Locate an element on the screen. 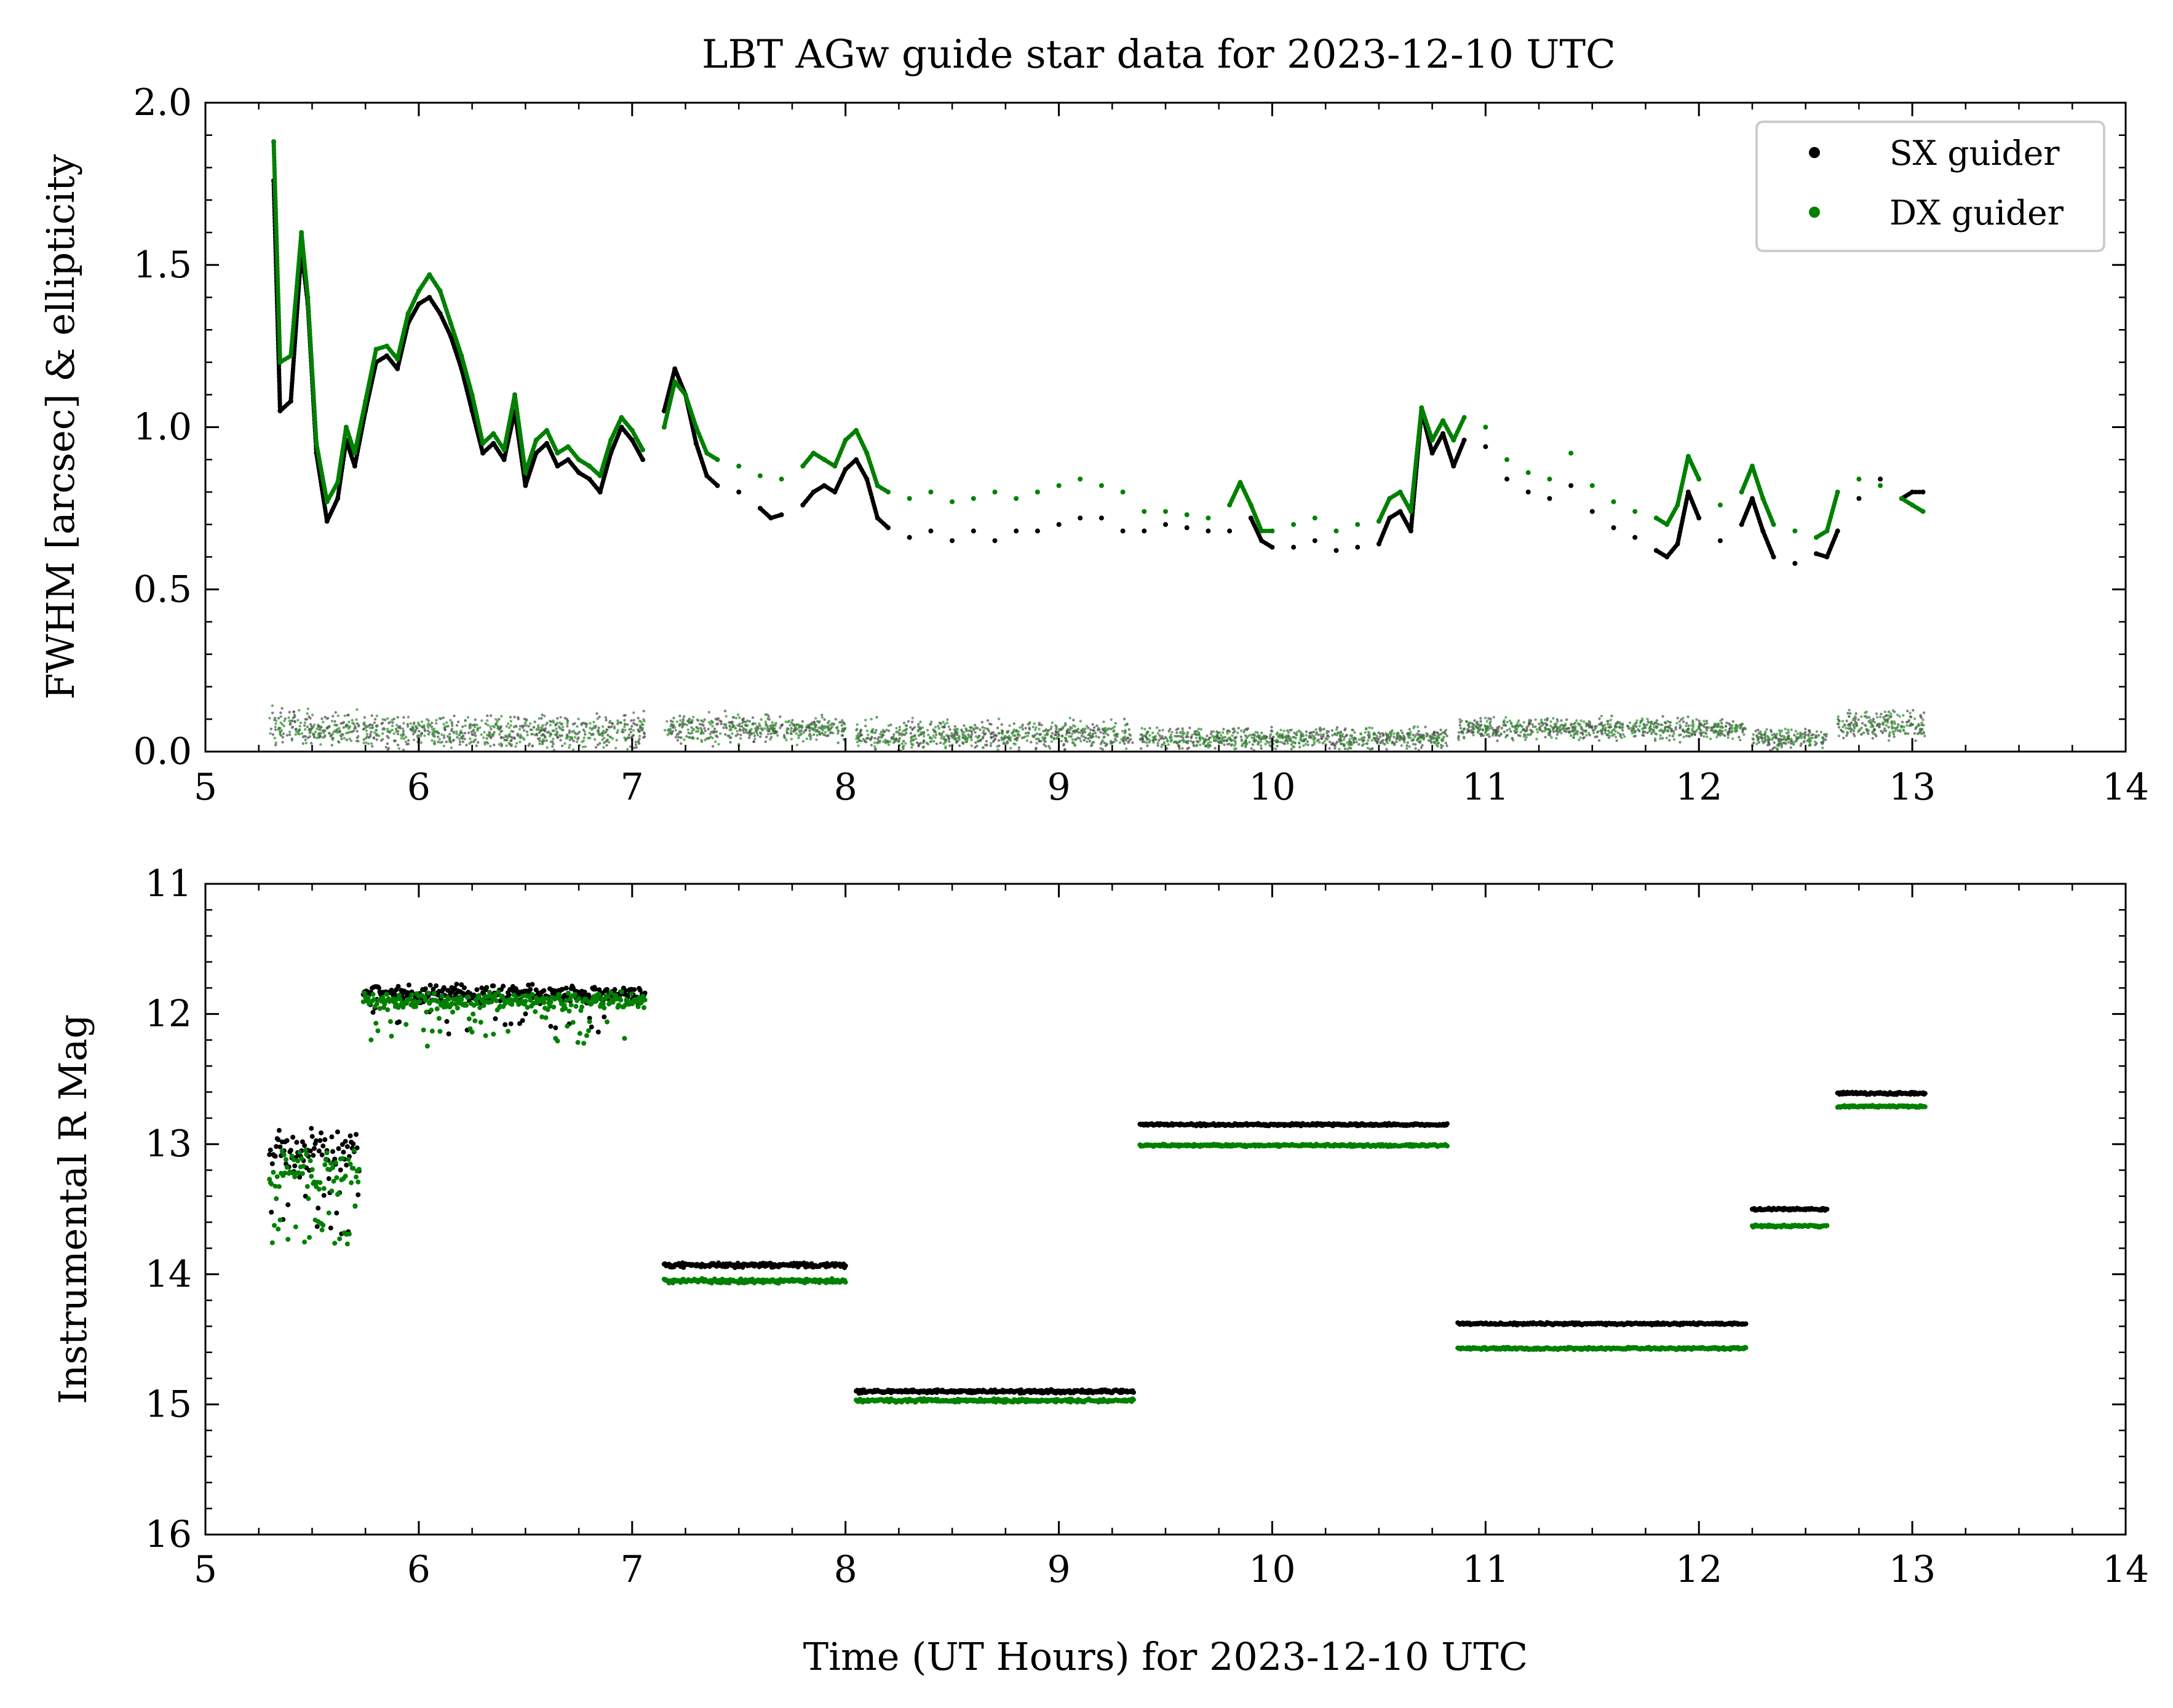 This screenshot has height=1708, width=2173. dx-fwhm-point is located at coordinates (1773, 524).